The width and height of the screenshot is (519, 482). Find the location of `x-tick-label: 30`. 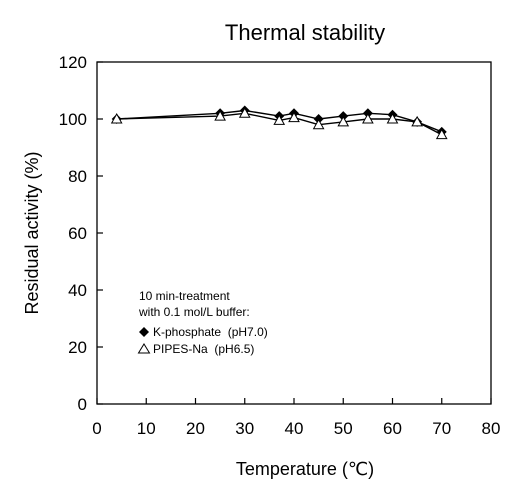

x-tick-label: 30 is located at coordinates (244, 428).